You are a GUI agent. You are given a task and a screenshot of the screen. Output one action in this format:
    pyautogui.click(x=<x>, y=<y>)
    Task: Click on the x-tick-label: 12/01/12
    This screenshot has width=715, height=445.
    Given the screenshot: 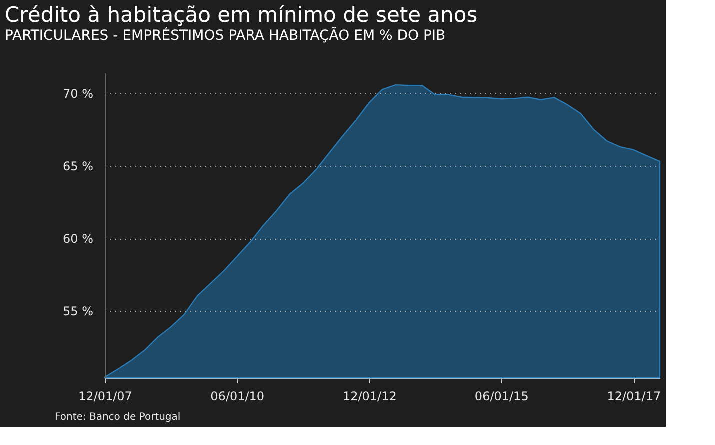 What is the action you would take?
    pyautogui.click(x=369, y=397)
    